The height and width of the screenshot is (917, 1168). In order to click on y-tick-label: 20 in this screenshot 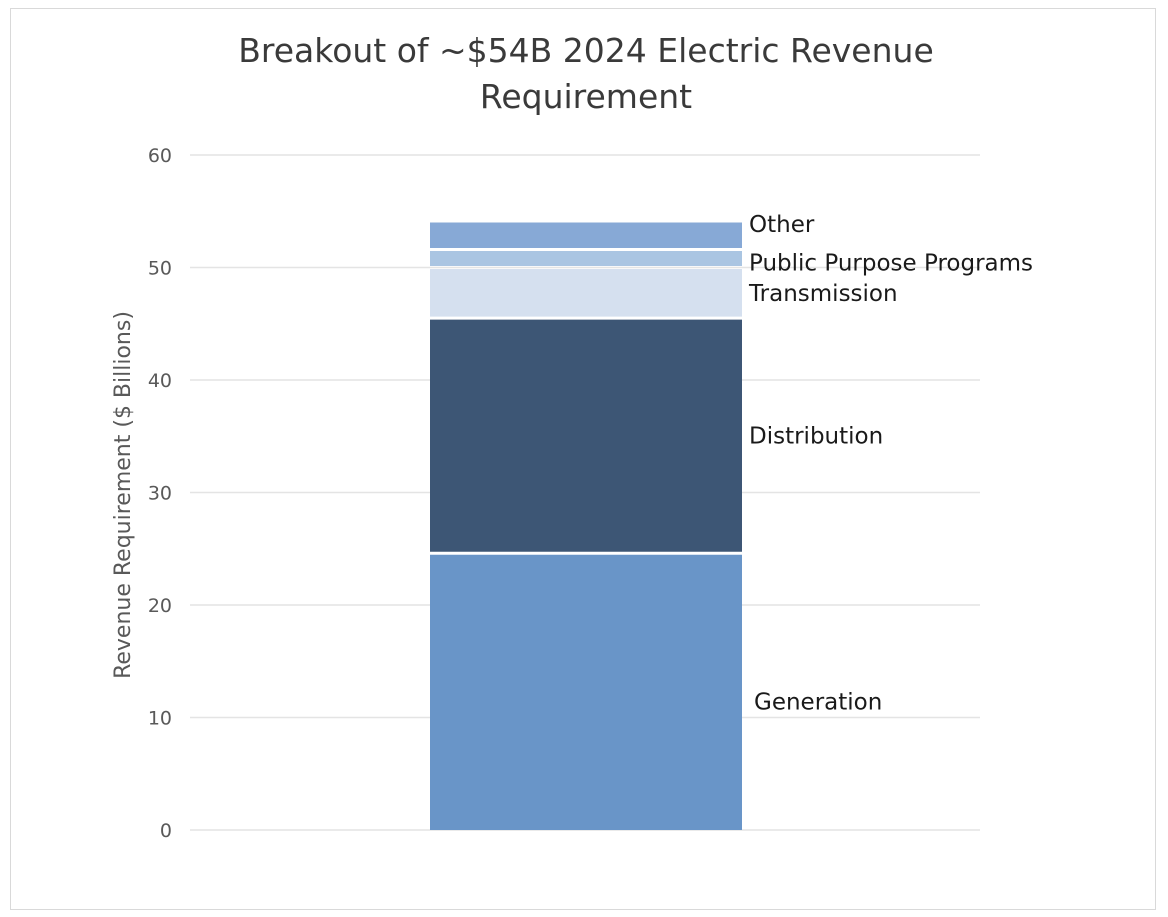, I will do `click(160, 606)`.